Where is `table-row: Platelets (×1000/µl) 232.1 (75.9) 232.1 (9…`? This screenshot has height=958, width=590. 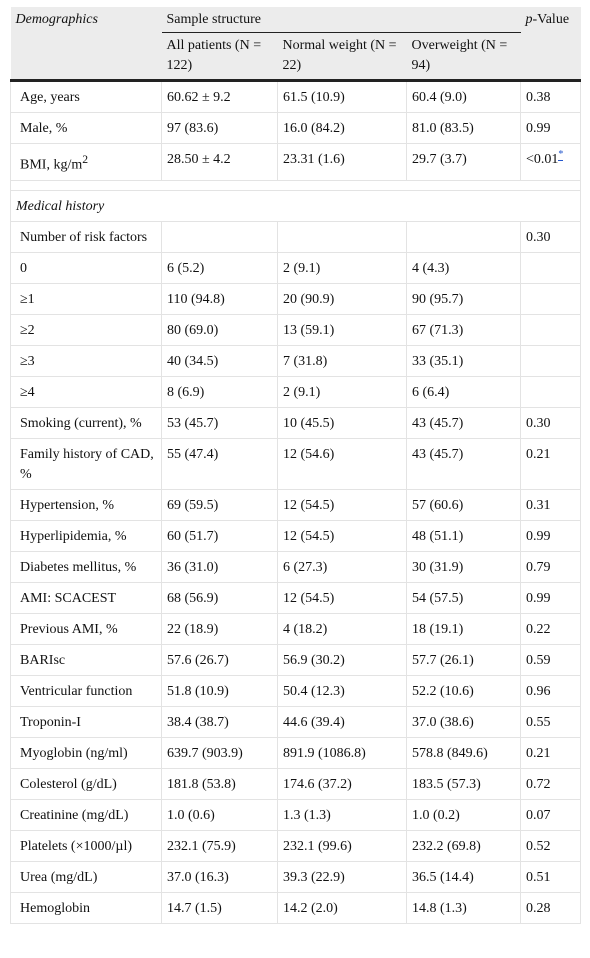 table-row: Platelets (×1000/µl) 232.1 (75.9) 232.1 (9… is located at coordinates (295, 845).